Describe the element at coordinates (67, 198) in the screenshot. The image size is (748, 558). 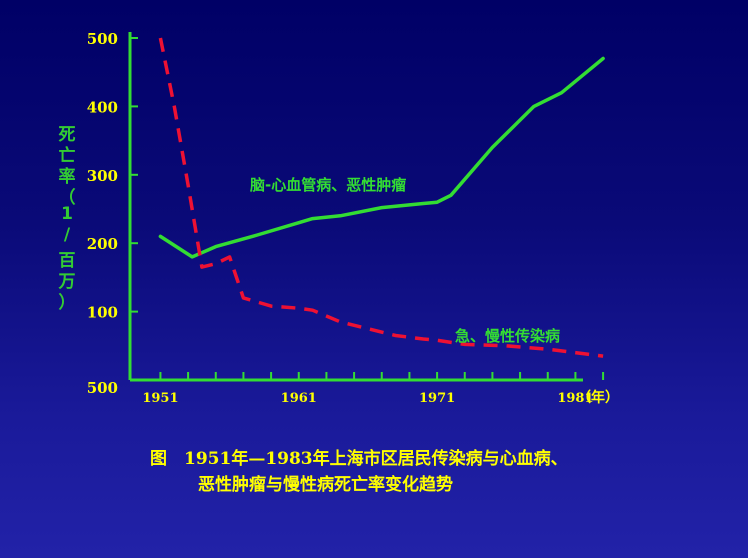
I see `y-axis-label-char: （` at that location.